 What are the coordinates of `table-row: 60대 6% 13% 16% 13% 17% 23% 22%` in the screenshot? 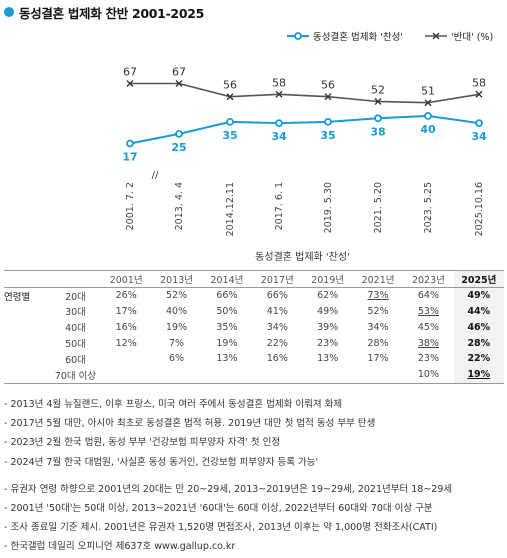 It's located at (254, 358).